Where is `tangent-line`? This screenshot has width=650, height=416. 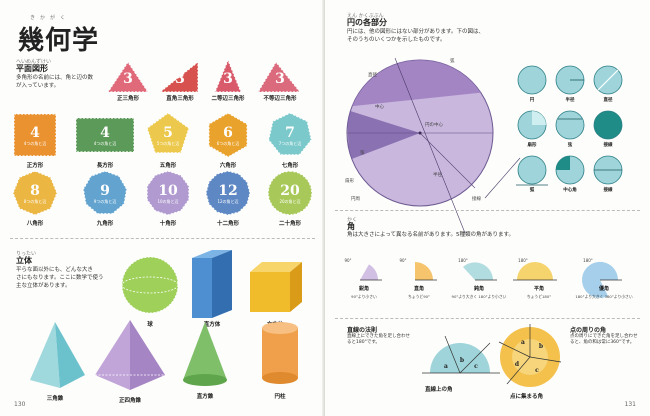 tangent-line is located at coordinates (430, 145).